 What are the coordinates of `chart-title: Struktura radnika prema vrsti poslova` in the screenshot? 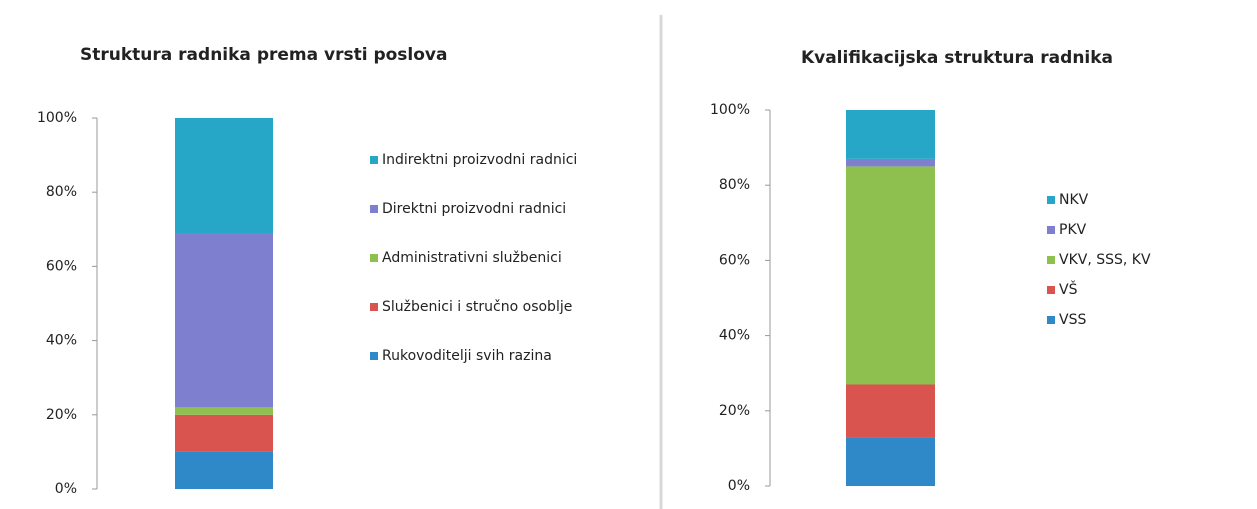 It's located at (263, 55).